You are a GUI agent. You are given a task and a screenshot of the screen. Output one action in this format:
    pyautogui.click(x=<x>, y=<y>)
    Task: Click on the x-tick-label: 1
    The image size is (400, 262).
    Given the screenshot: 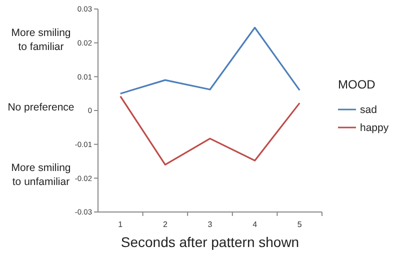 What is the action you would take?
    pyautogui.click(x=121, y=224)
    